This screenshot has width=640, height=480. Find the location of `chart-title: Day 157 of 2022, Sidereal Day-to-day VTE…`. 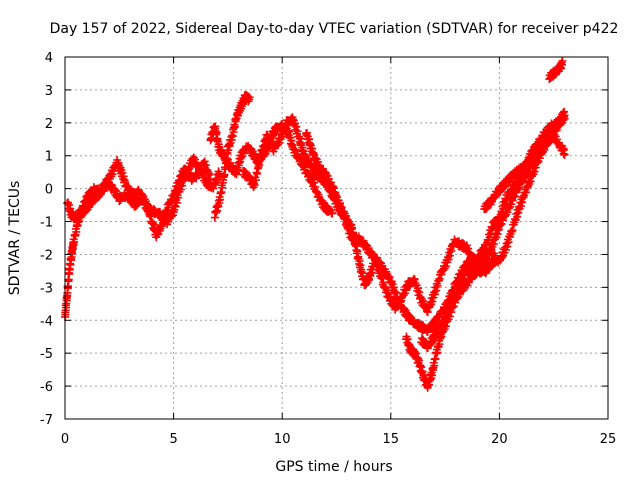

chart-title: Day 157 of 2022, Sidereal Day-to-day VTE… is located at coordinates (334, 29).